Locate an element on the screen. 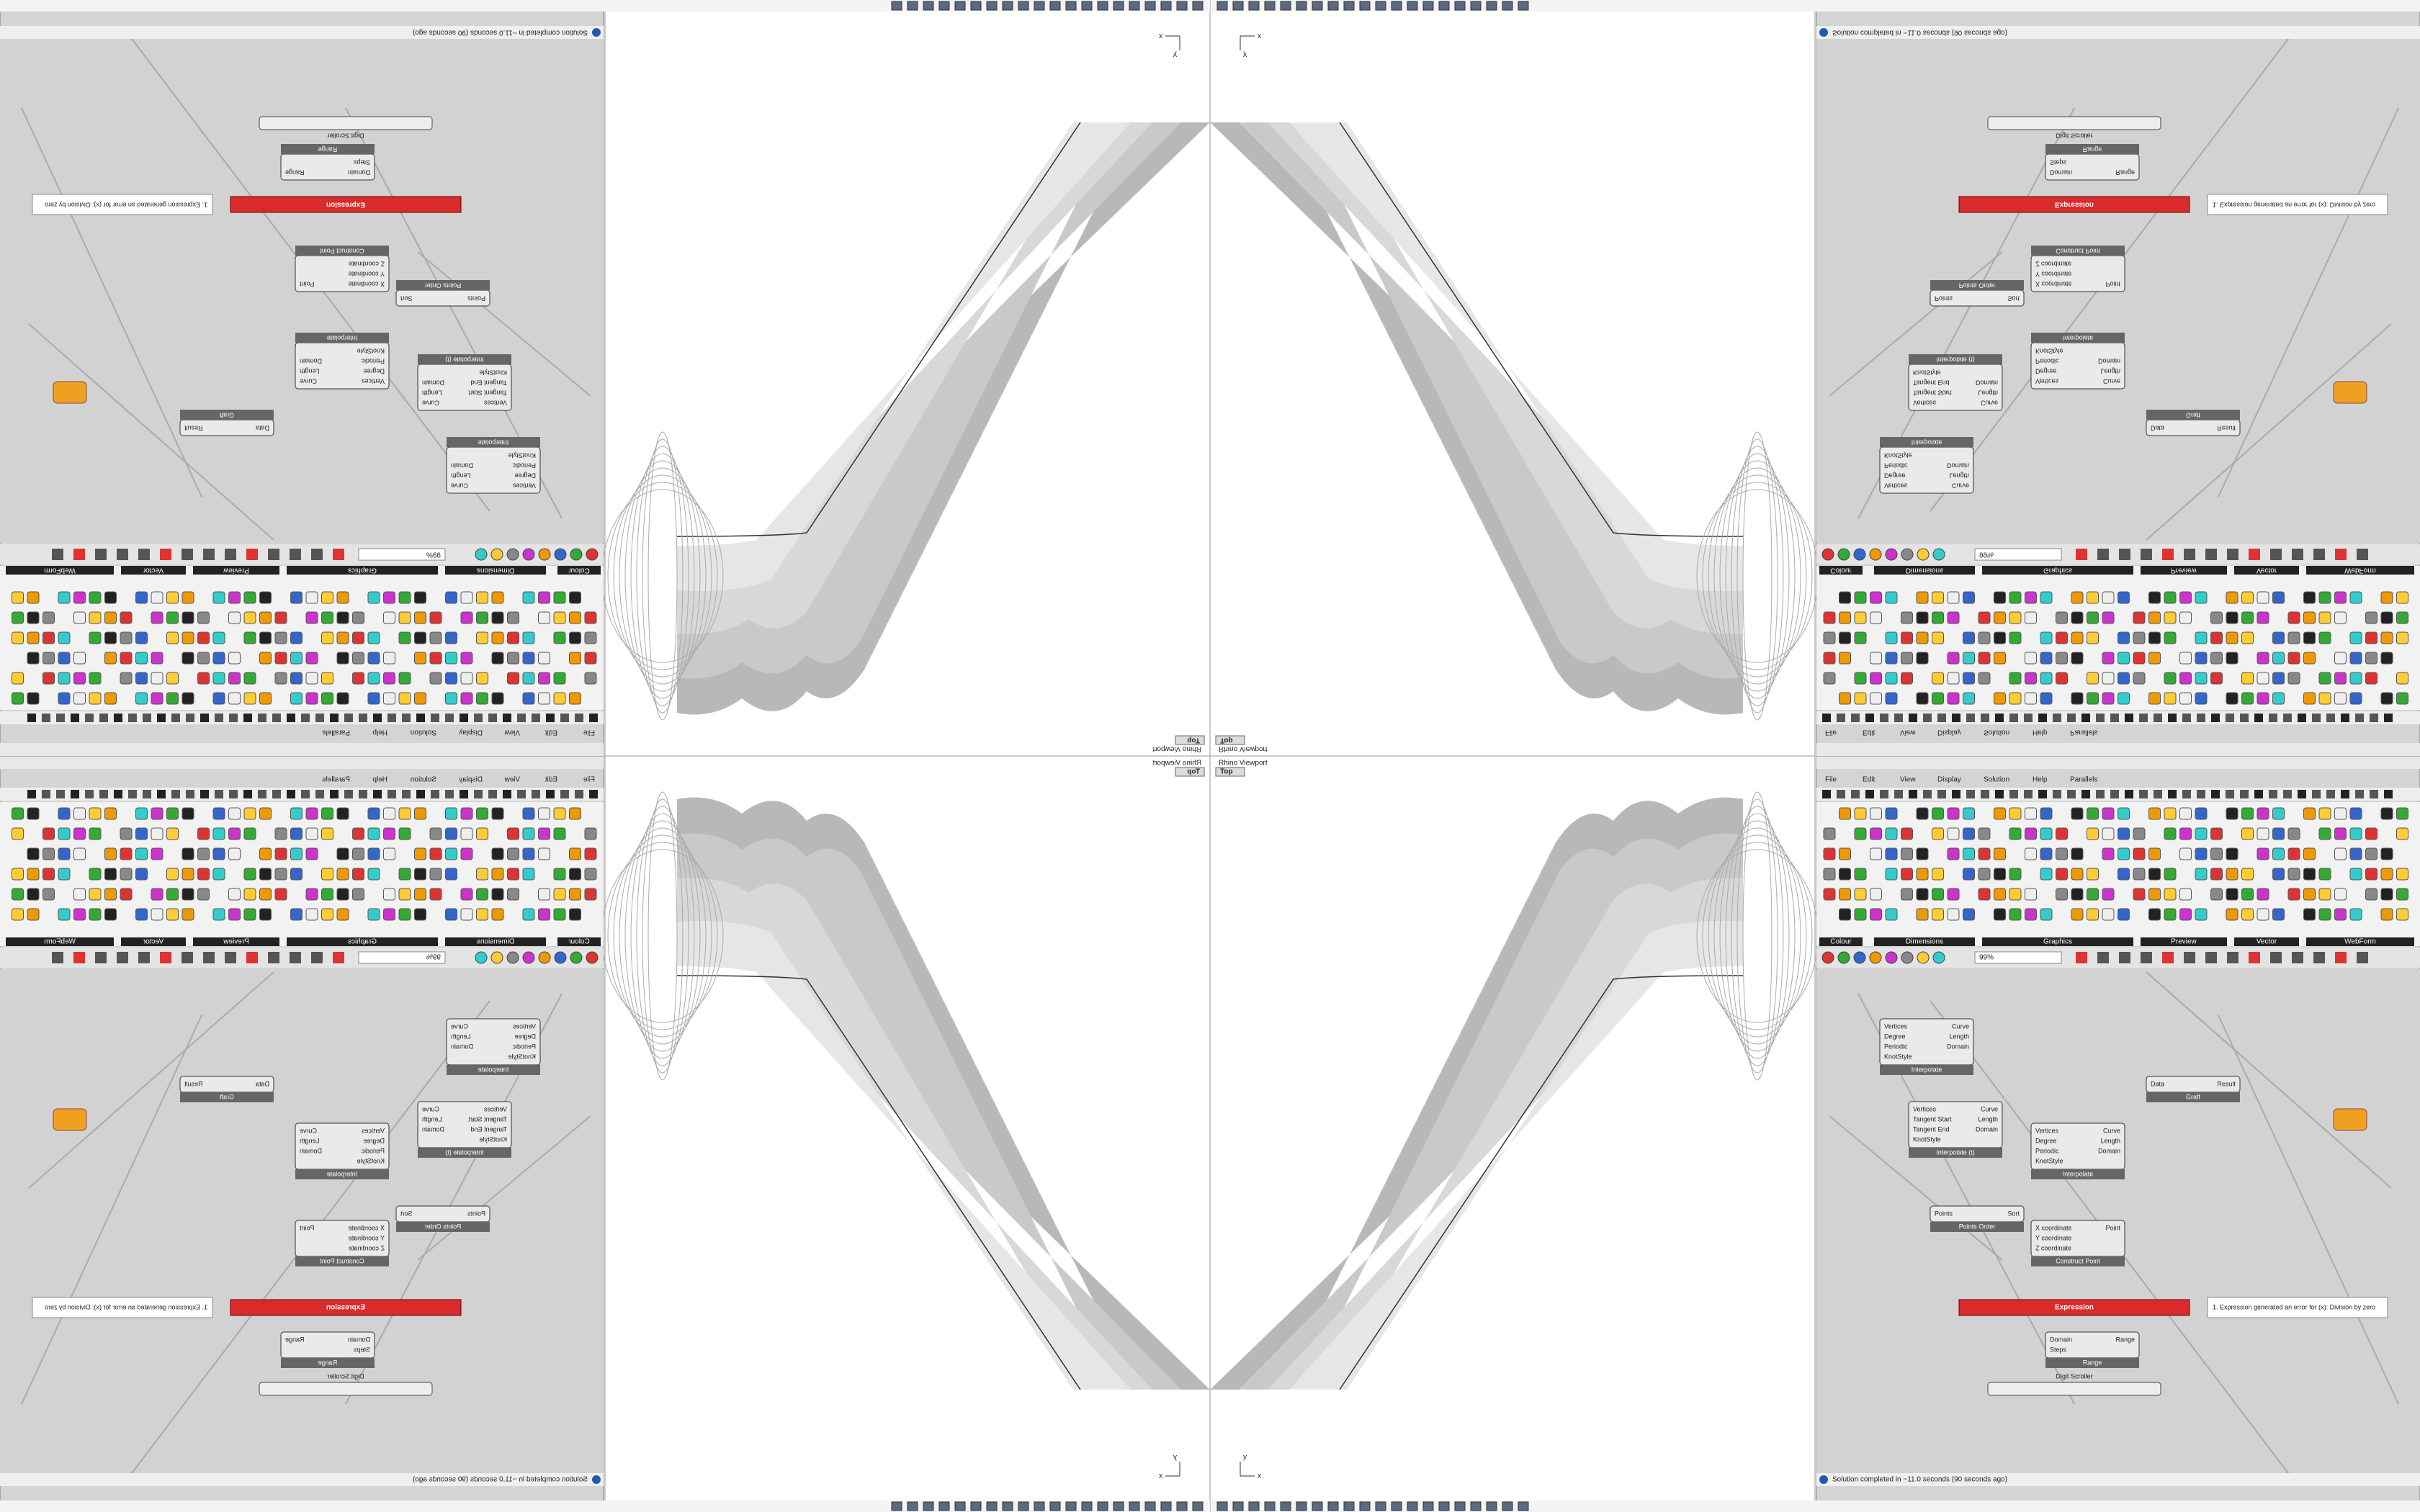 This screenshot has height=1512, width=2420. menu-item: Edit is located at coordinates (551, 780).